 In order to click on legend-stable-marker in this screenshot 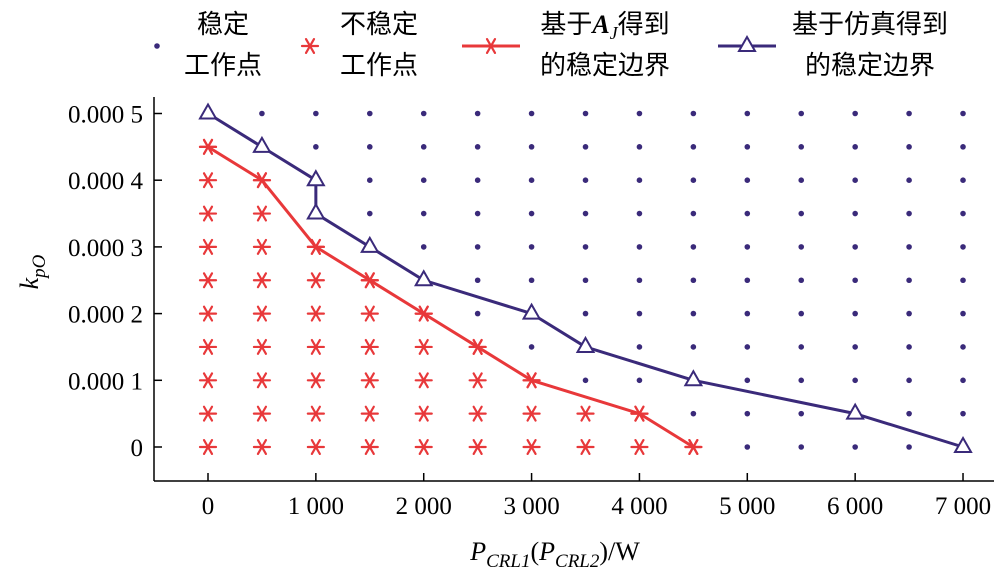, I will do `click(157, 46)`.